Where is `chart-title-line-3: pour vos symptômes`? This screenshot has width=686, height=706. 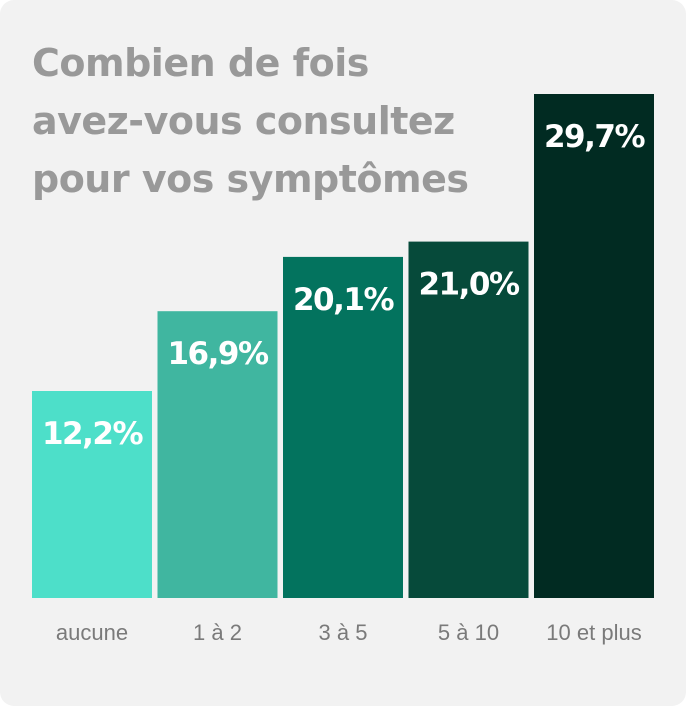
chart-title-line-3: pour vos symptômes is located at coordinates (250, 179).